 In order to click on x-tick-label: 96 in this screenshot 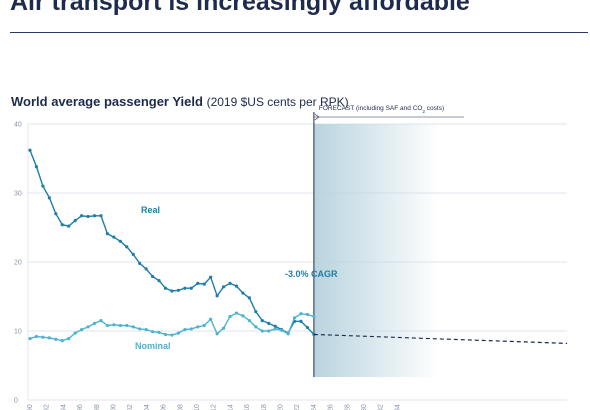, I will do `click(80, 407)`.